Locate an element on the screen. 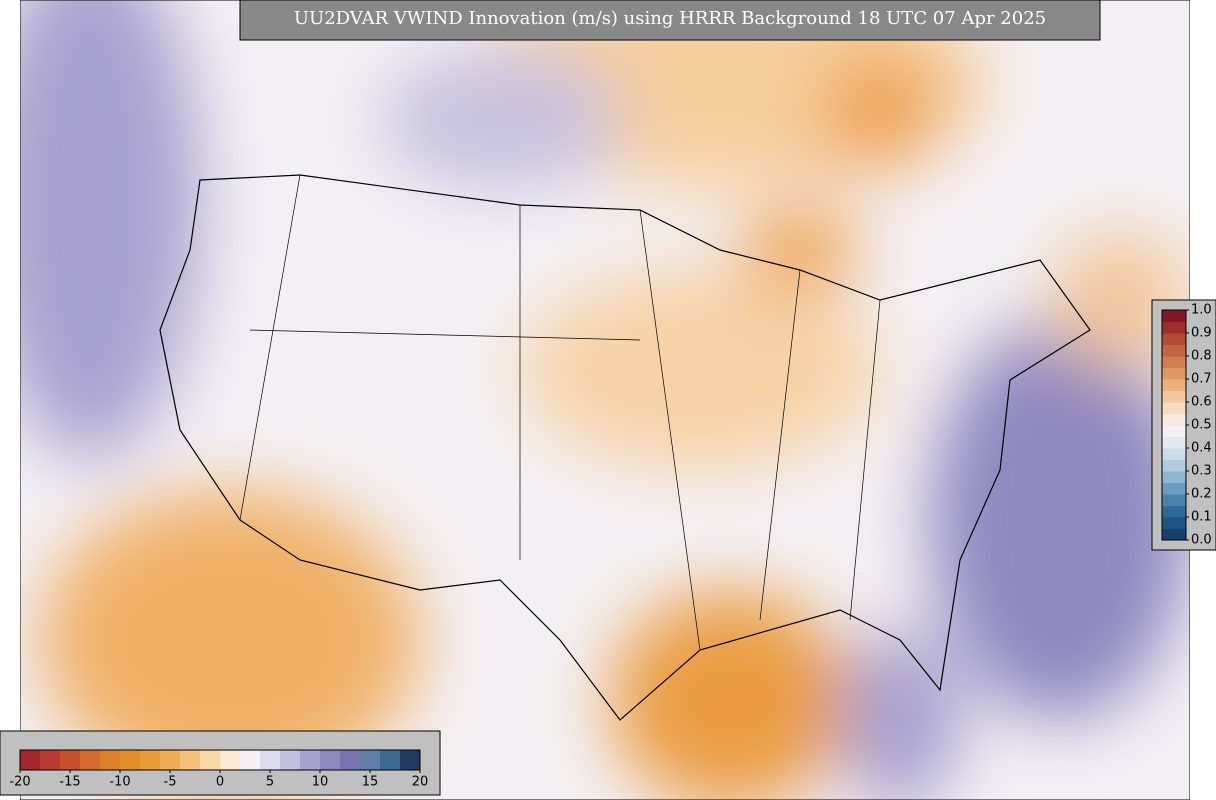 The height and width of the screenshot is (800, 1216). colorbar-tick-label: 0 is located at coordinates (220, 782).